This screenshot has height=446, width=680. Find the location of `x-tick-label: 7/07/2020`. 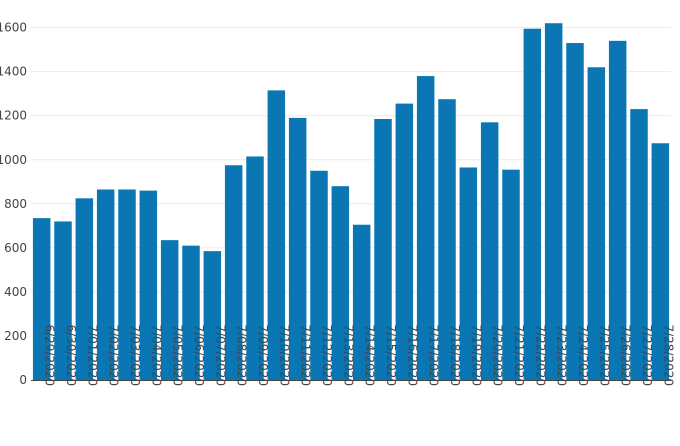

x-tick-label: 7/07/2020 is located at coordinates (220, 355).